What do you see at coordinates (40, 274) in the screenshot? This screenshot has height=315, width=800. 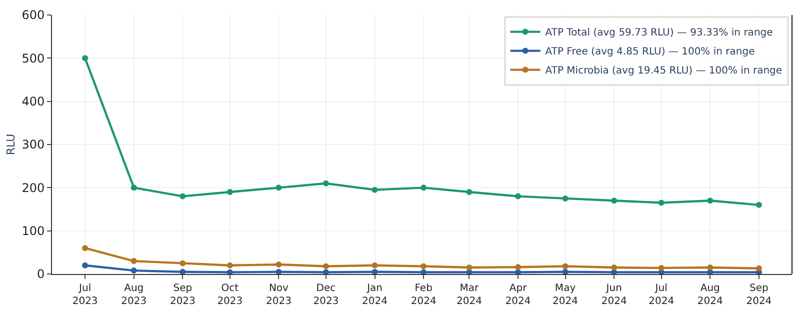 I see `y-tick-label: 0` at bounding box center [40, 274].